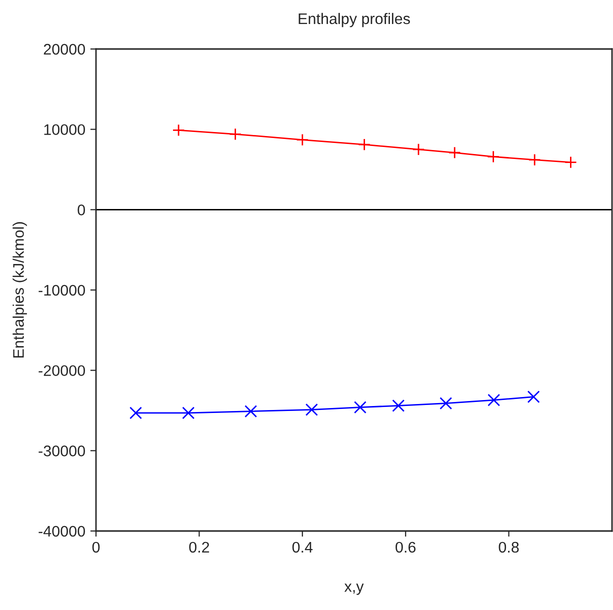 The height and width of the screenshot is (610, 613). I want to click on y-axis-title: Enthalpies (kJ/kmol), so click(19, 290).